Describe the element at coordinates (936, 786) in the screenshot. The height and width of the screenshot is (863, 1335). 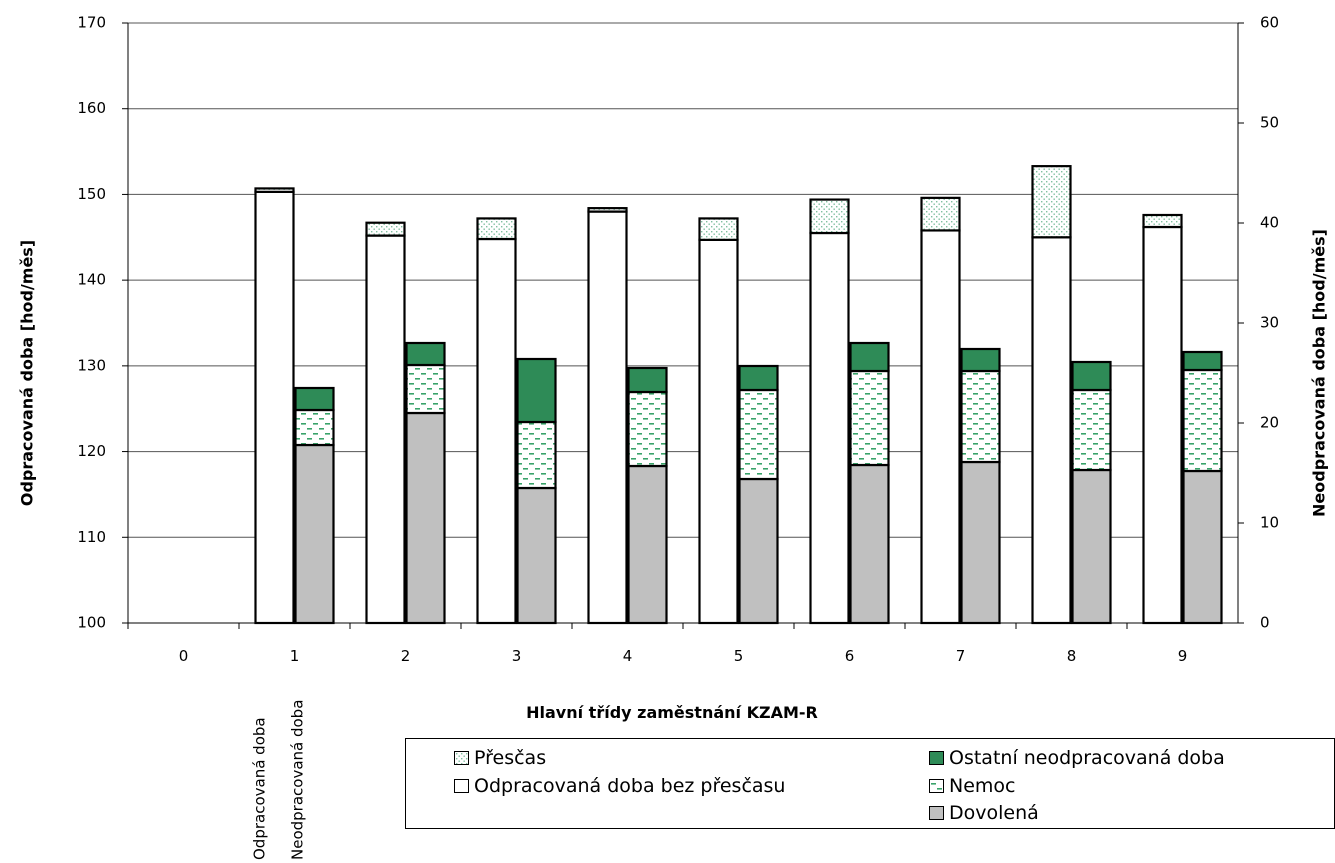
I see `legend-swatch-sick` at that location.